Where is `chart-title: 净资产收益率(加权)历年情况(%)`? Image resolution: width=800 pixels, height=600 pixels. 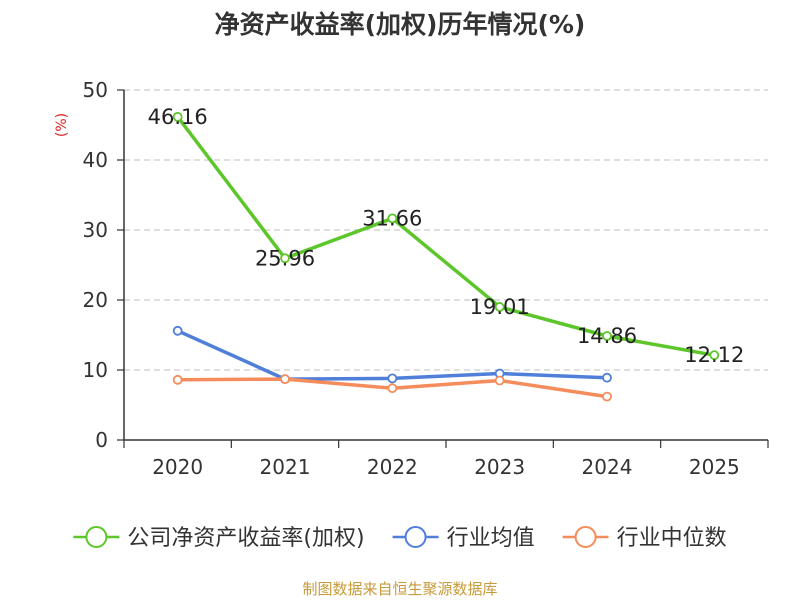
chart-title: 净资产收益率(加权)历年情况(%) is located at coordinates (400, 24).